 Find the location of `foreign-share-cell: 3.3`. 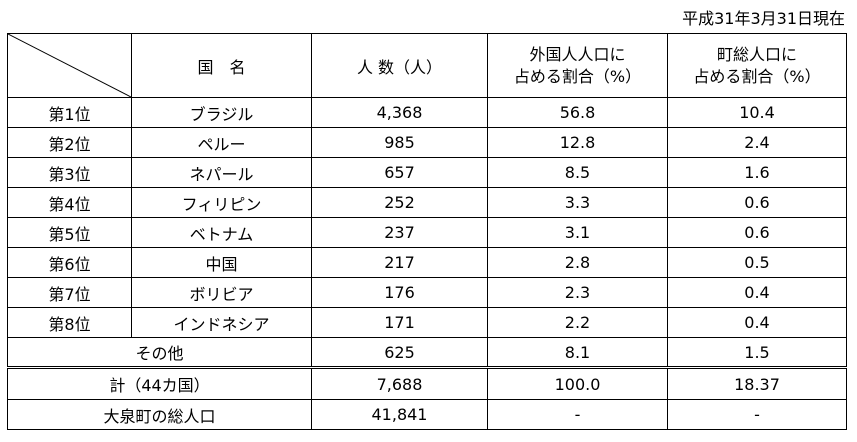

foreign-share-cell: 3.3 is located at coordinates (577, 202).